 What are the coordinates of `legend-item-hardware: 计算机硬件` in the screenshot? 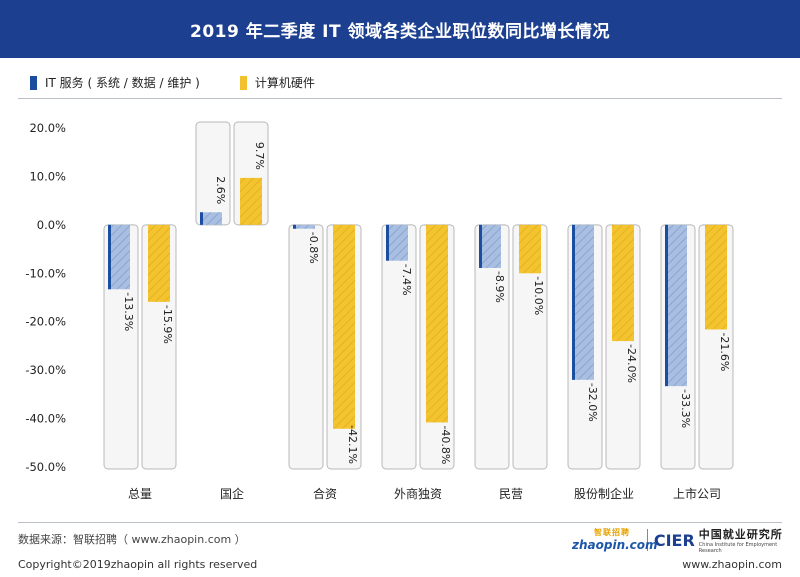 It's located at (277, 82).